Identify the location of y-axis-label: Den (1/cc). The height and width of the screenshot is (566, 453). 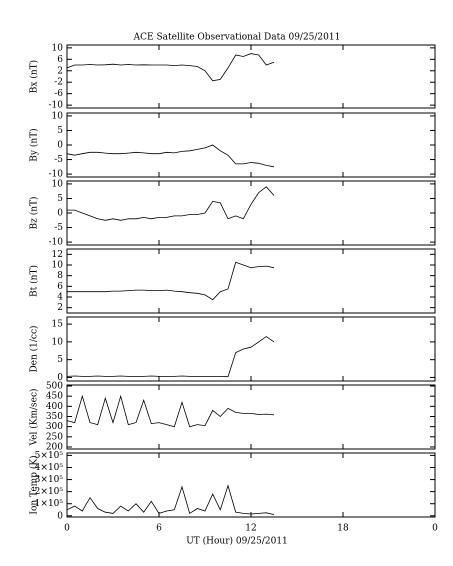
(34, 348).